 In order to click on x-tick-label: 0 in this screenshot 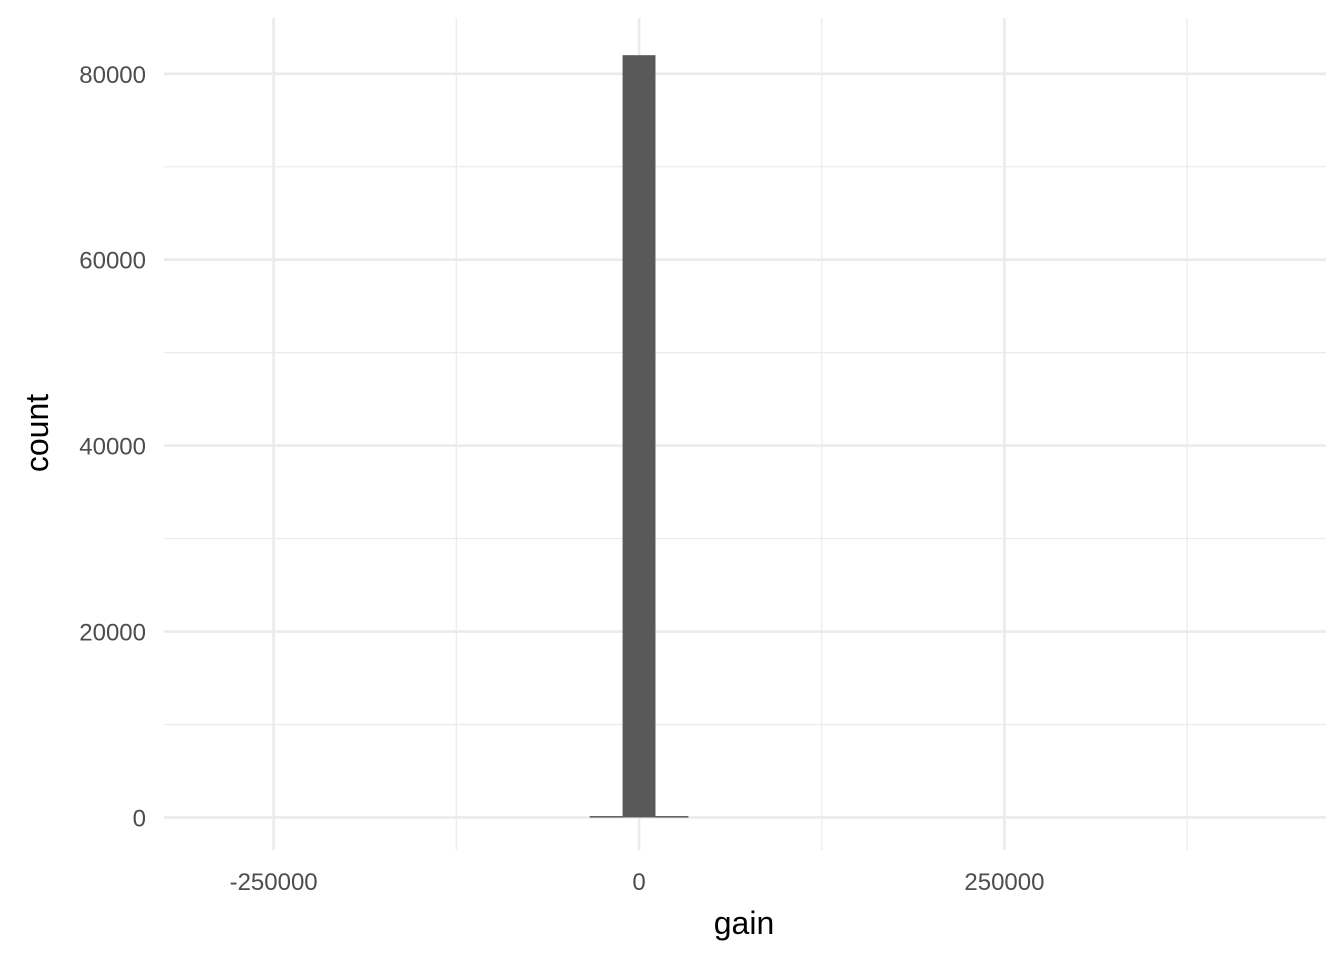, I will do `click(638, 882)`.